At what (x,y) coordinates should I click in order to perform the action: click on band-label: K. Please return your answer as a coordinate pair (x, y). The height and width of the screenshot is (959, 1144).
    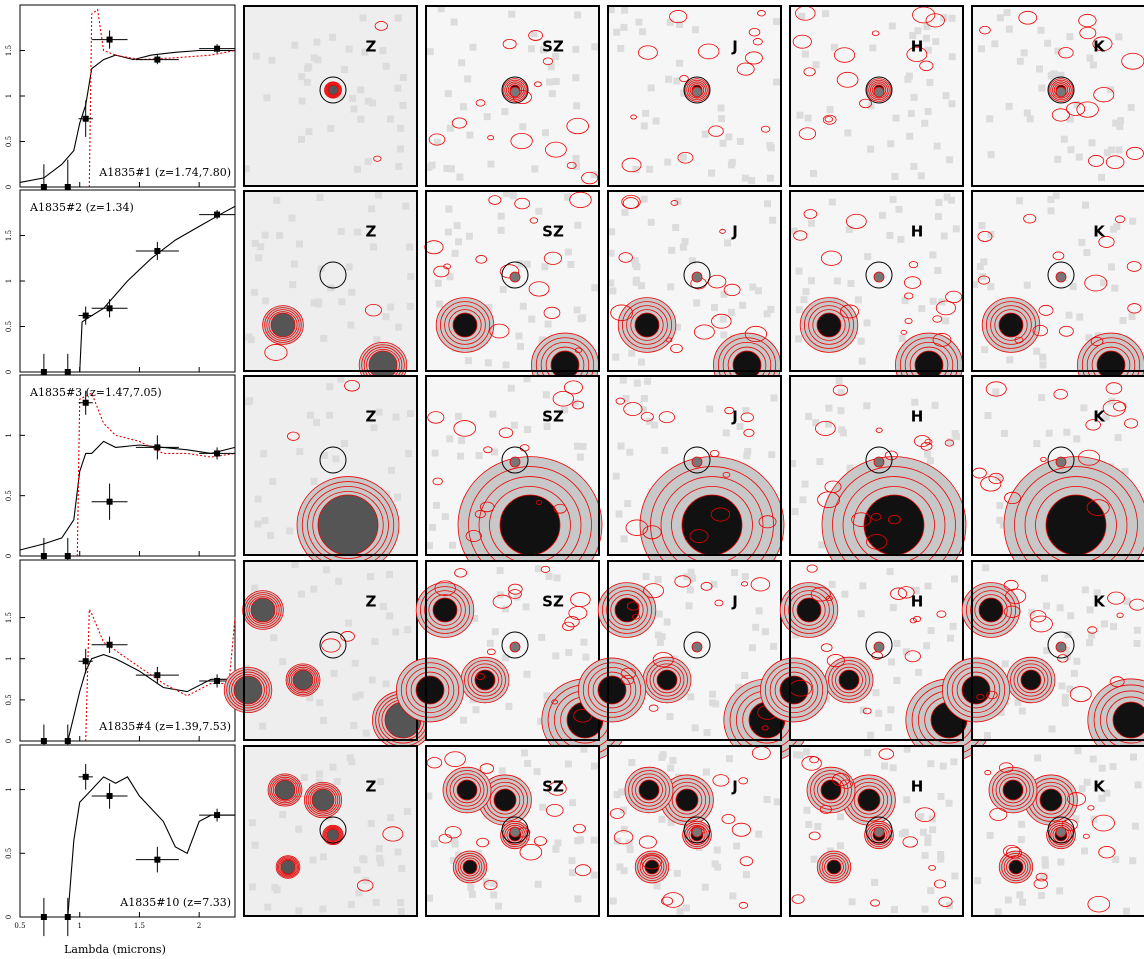
    Looking at the image, I should click on (1099, 417).